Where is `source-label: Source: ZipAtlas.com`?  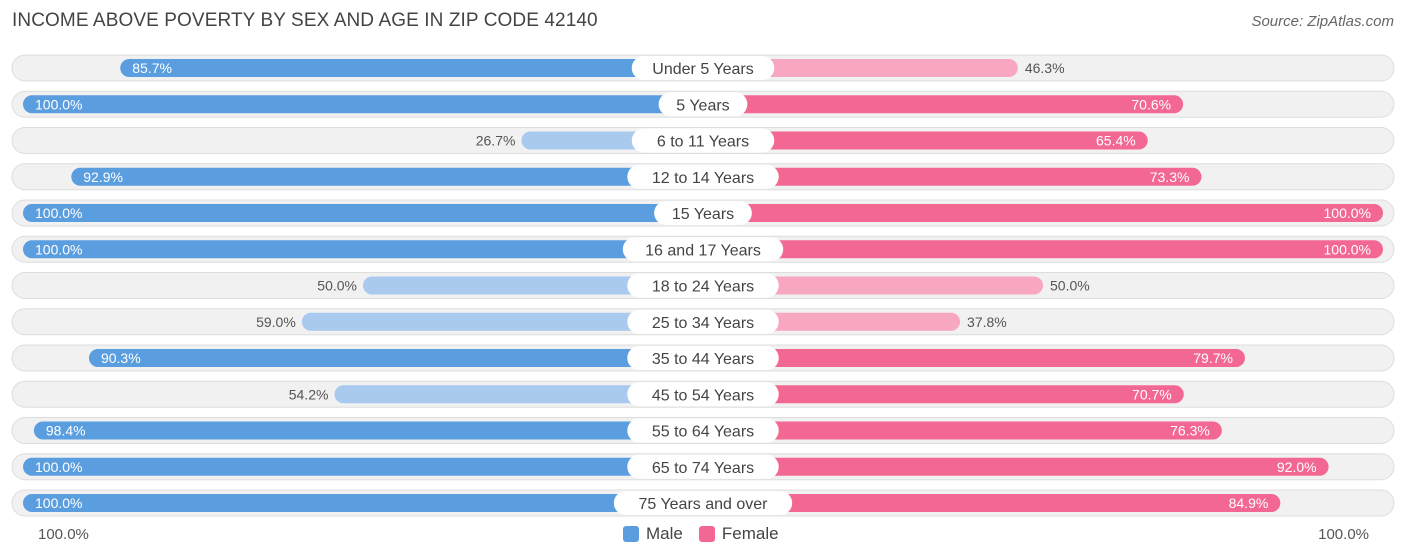 source-label: Source: ZipAtlas.com is located at coordinates (1322, 21).